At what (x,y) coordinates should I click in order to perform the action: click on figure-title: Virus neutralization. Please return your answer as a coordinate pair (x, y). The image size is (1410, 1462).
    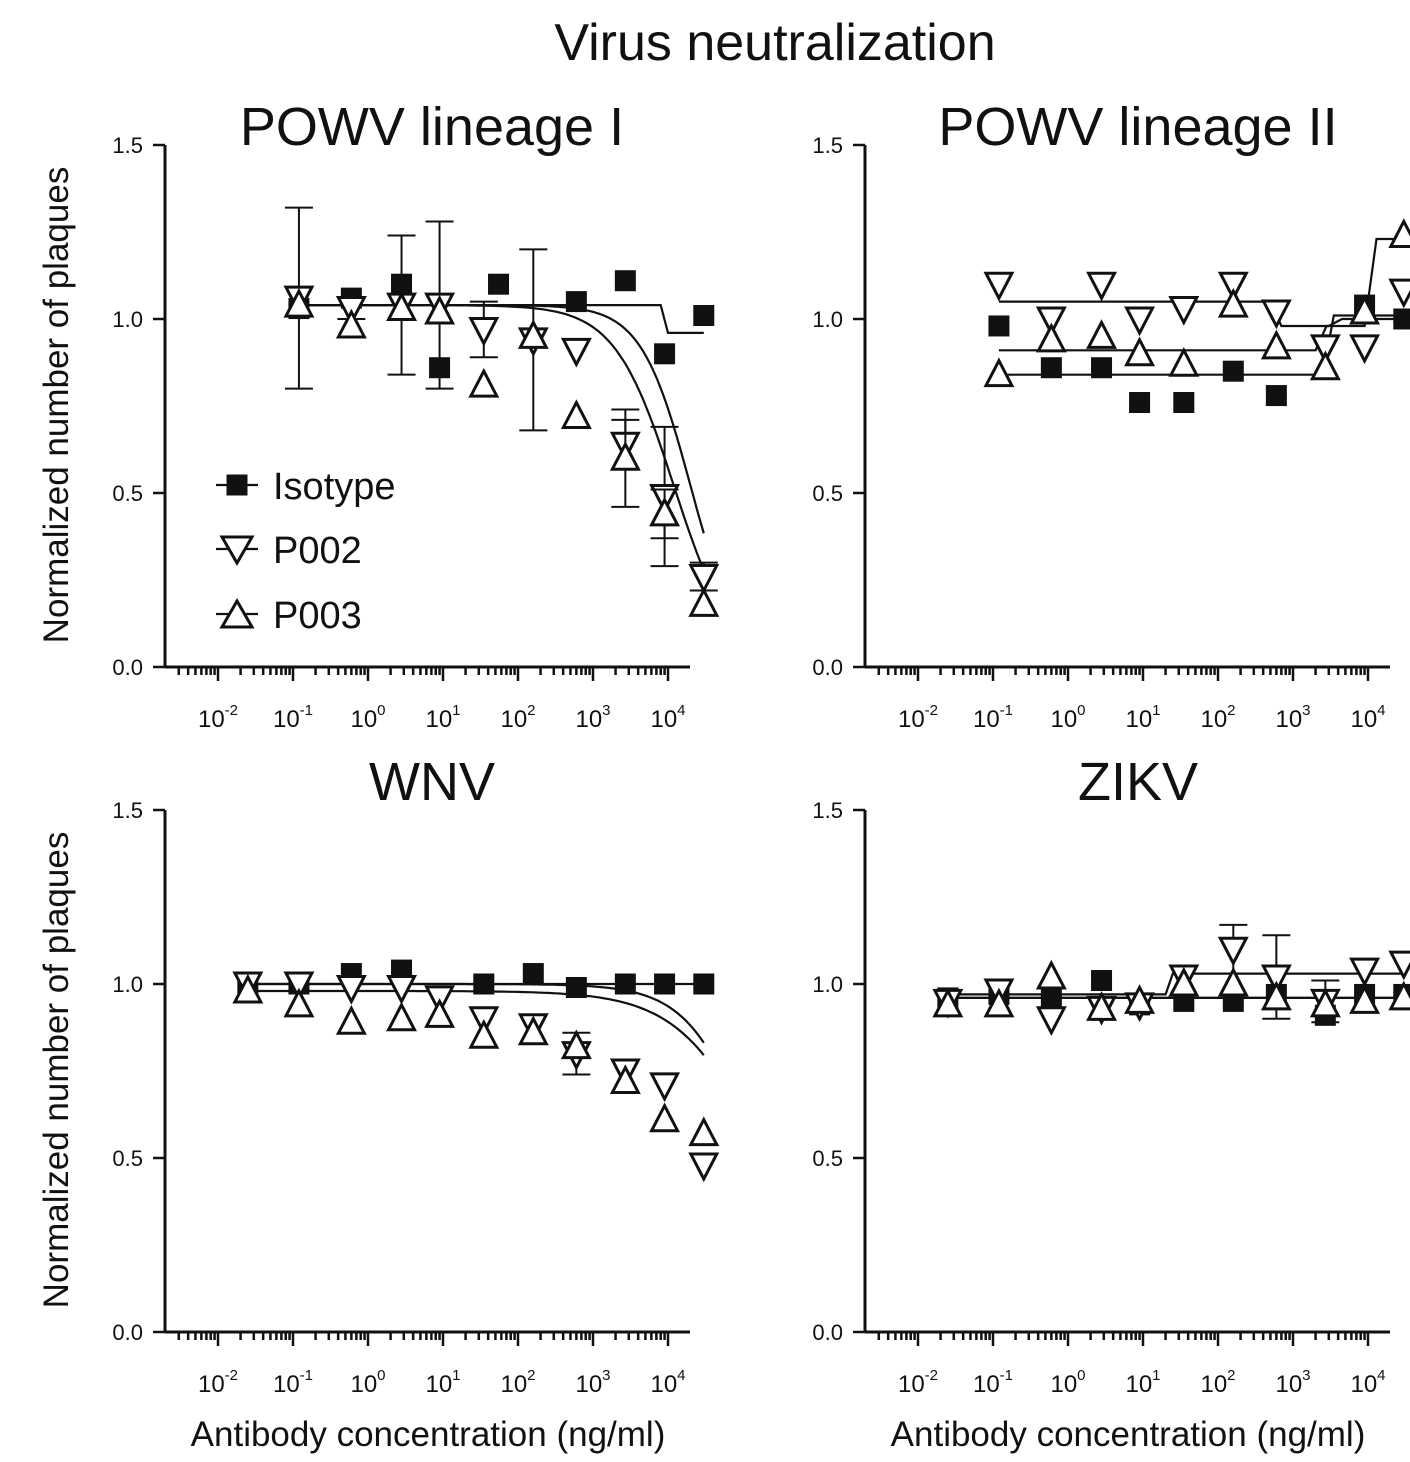
    Looking at the image, I should click on (774, 43).